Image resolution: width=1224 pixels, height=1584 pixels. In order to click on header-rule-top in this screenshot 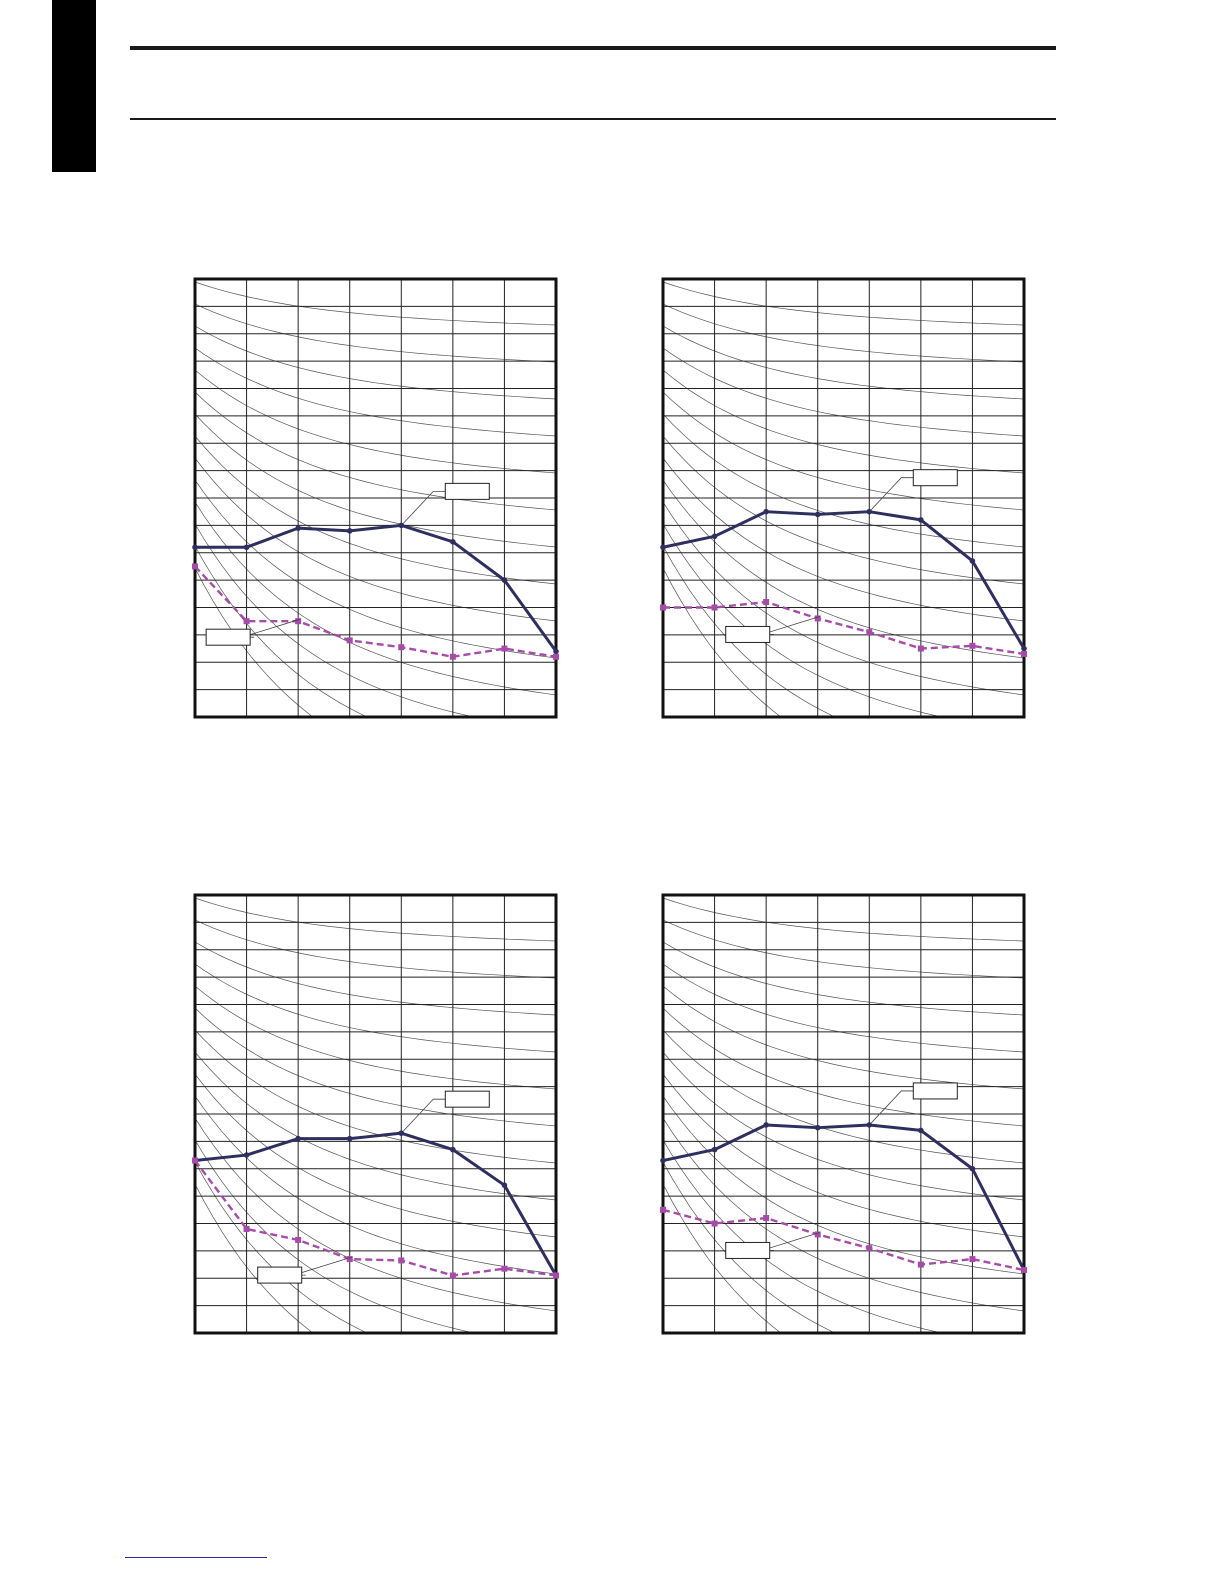, I will do `click(593, 48)`.